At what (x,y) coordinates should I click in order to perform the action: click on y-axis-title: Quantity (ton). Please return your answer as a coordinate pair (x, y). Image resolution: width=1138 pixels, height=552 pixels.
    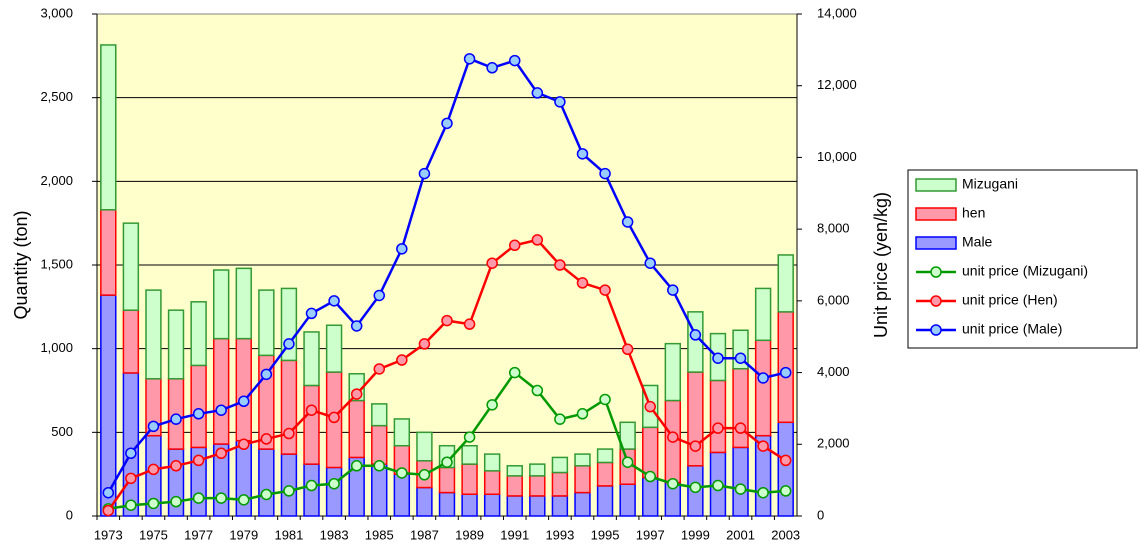
    Looking at the image, I should click on (21, 264).